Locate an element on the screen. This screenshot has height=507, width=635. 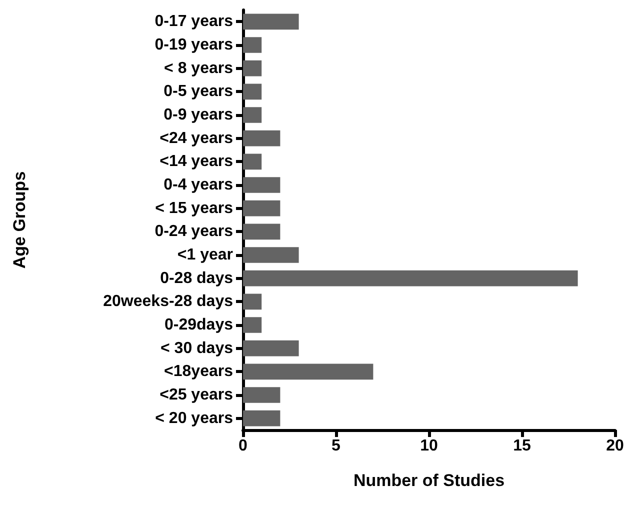
y-tick-label: < 8 years is located at coordinates (199, 68).